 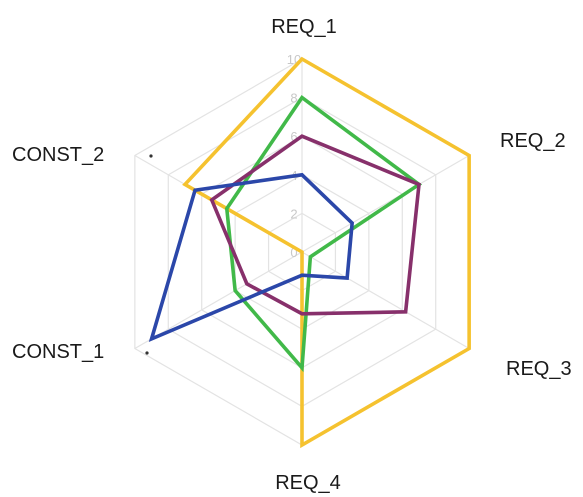 What do you see at coordinates (293, 136) in the screenshot?
I see `tick-label: 6` at bounding box center [293, 136].